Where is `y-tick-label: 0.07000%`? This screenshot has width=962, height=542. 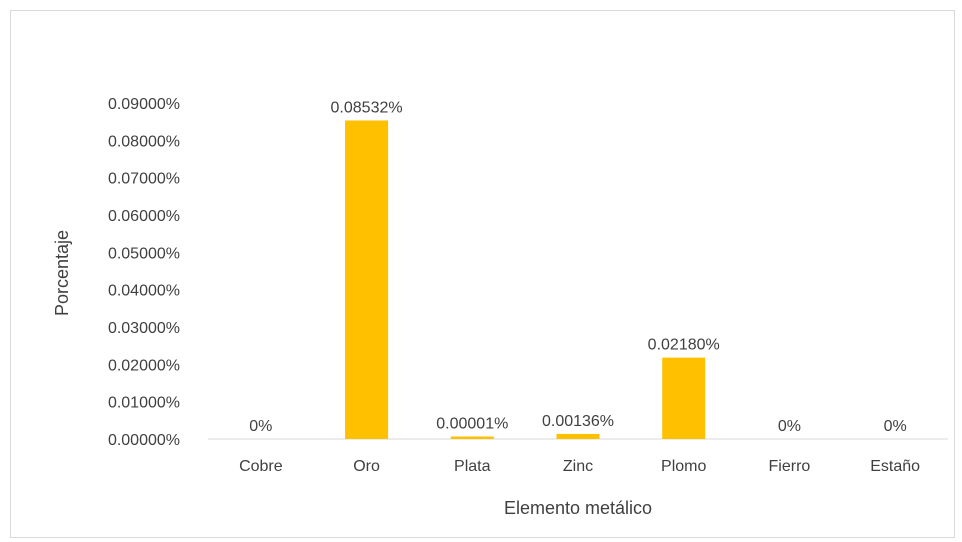
y-tick-label: 0.07000% is located at coordinates (144, 179).